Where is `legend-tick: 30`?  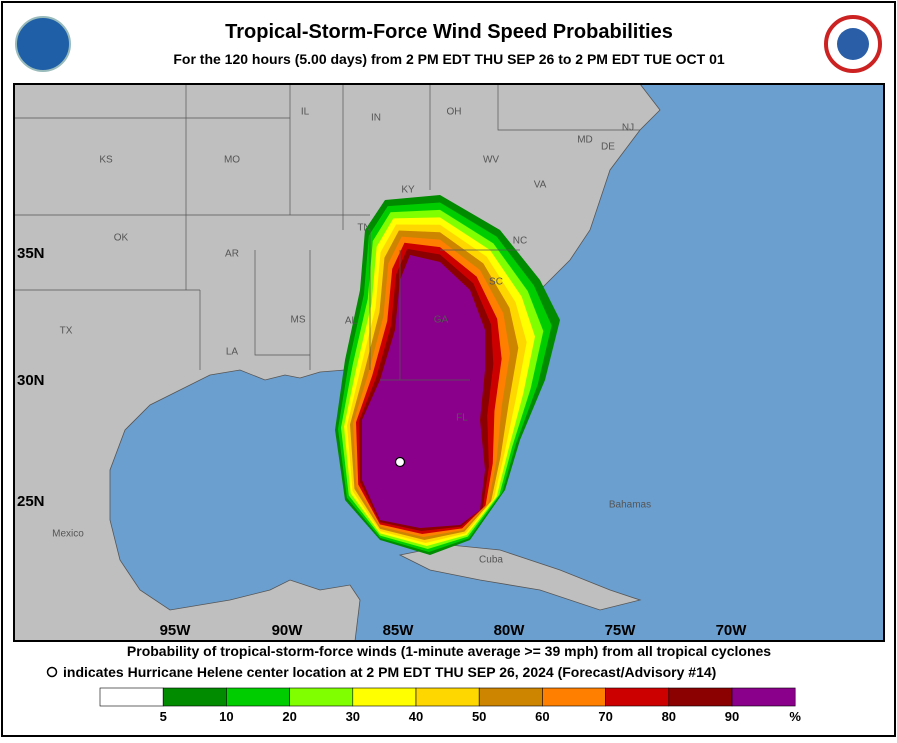
legend-tick: 30 is located at coordinates (353, 716).